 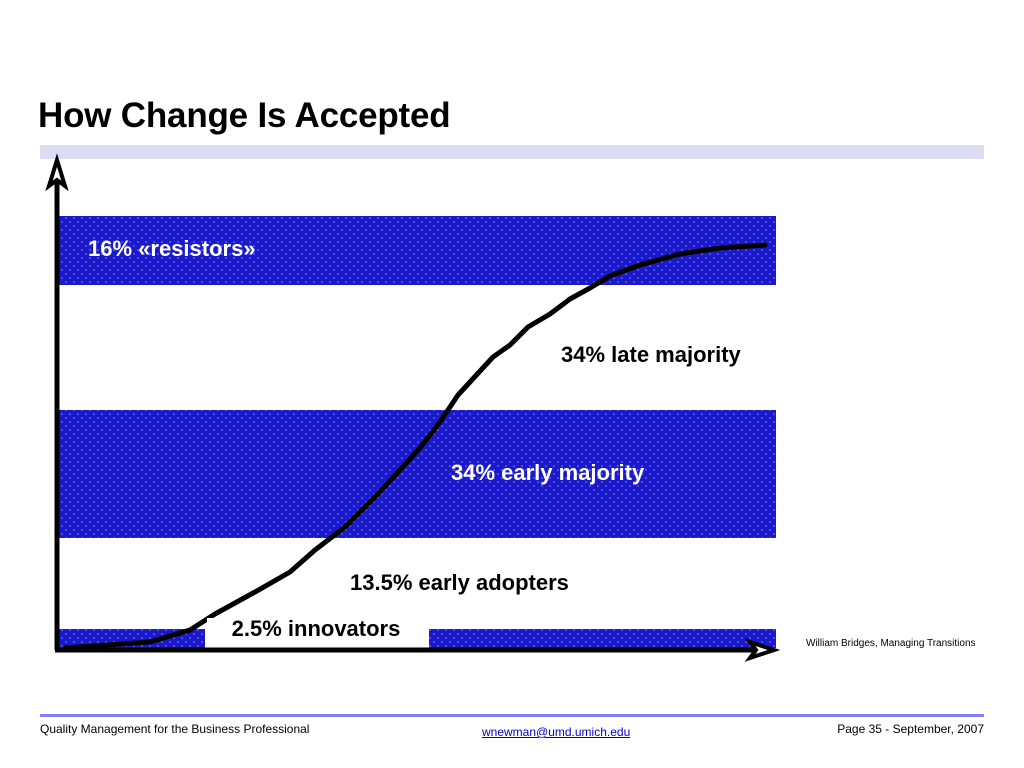 What do you see at coordinates (132, 638) in the screenshot?
I see `band-innovators-left` at bounding box center [132, 638].